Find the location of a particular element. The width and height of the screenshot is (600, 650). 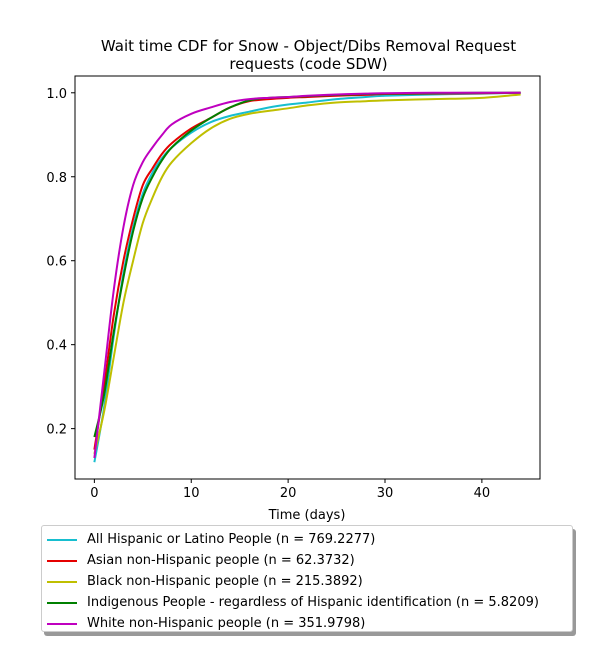

x-tick-label: 40 is located at coordinates (482, 493).